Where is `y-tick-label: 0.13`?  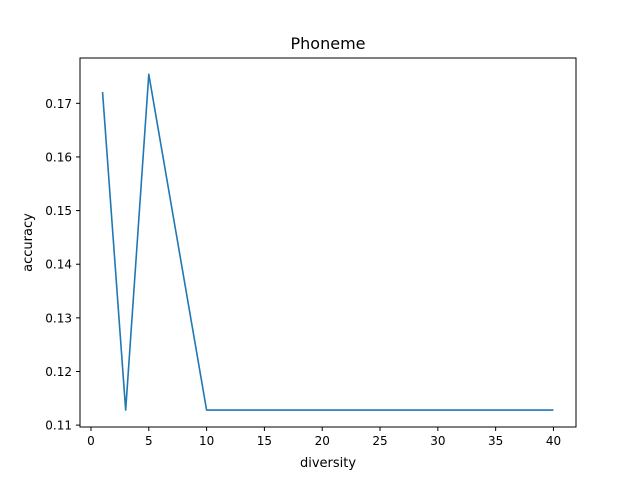
y-tick-label: 0.13 is located at coordinates (58, 318).